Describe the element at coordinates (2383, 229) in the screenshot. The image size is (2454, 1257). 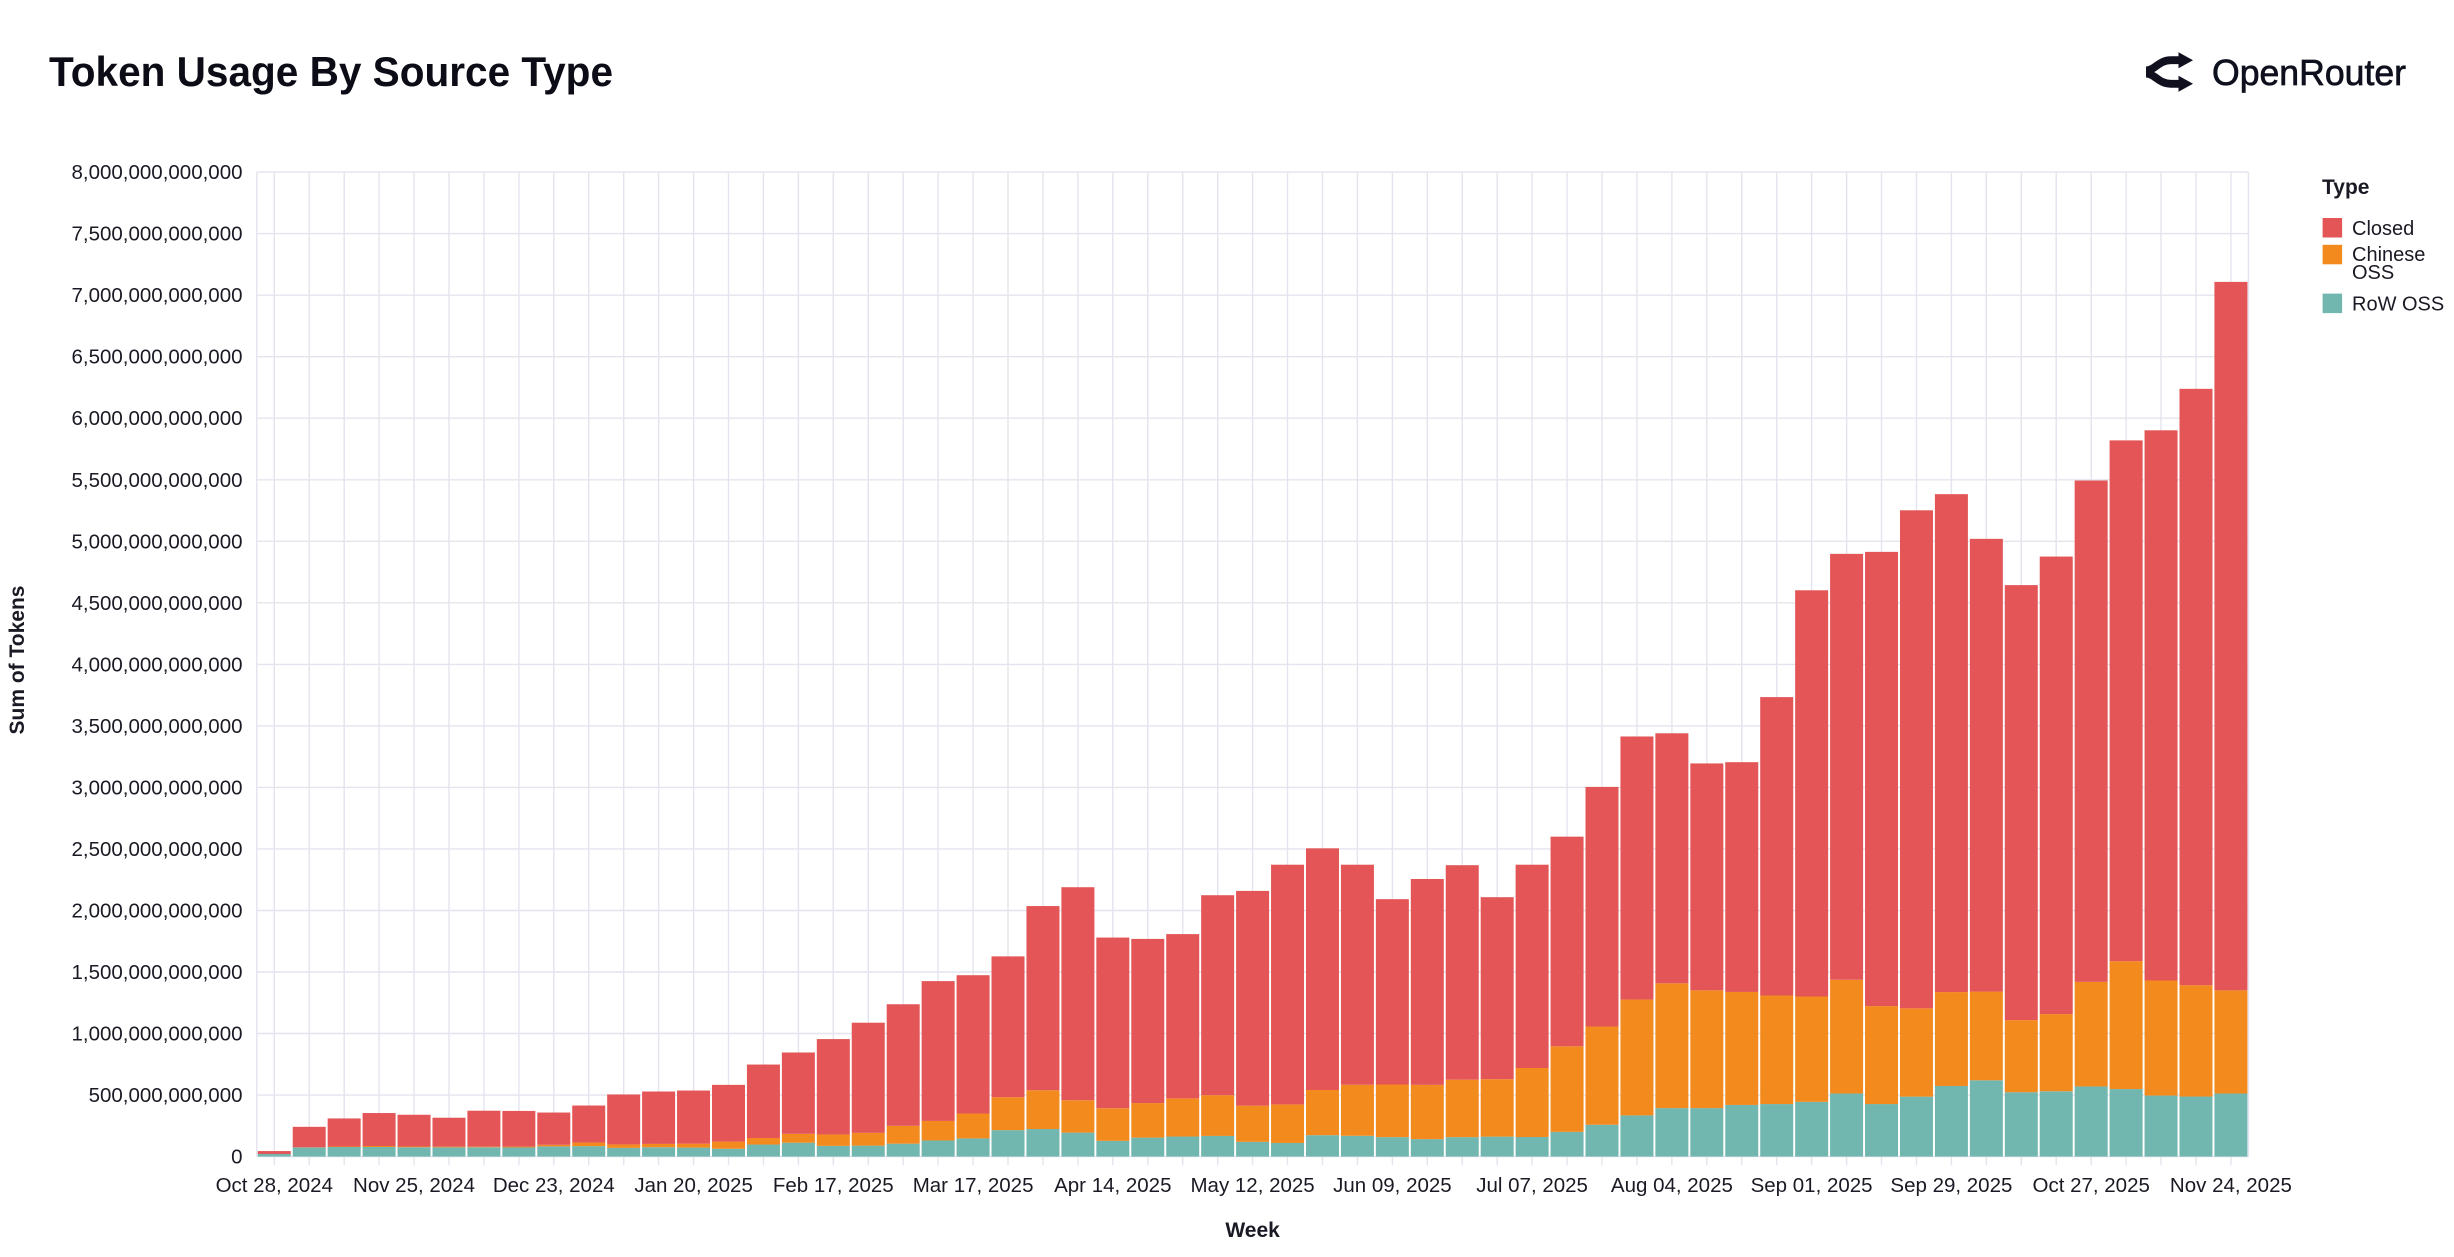
I see `svg-text: Closed` at that location.